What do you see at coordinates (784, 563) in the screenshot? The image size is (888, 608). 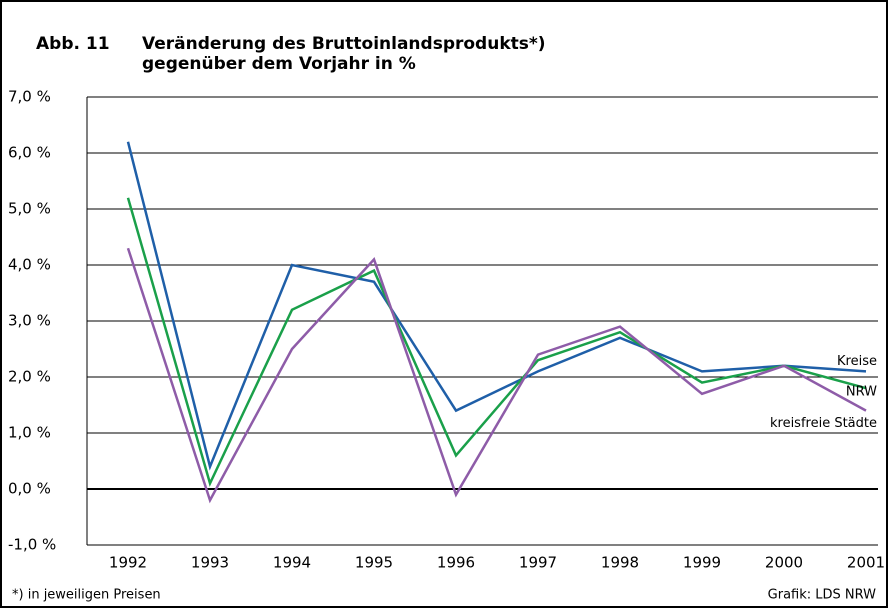 I see `x-tick-label: 2000` at bounding box center [784, 563].